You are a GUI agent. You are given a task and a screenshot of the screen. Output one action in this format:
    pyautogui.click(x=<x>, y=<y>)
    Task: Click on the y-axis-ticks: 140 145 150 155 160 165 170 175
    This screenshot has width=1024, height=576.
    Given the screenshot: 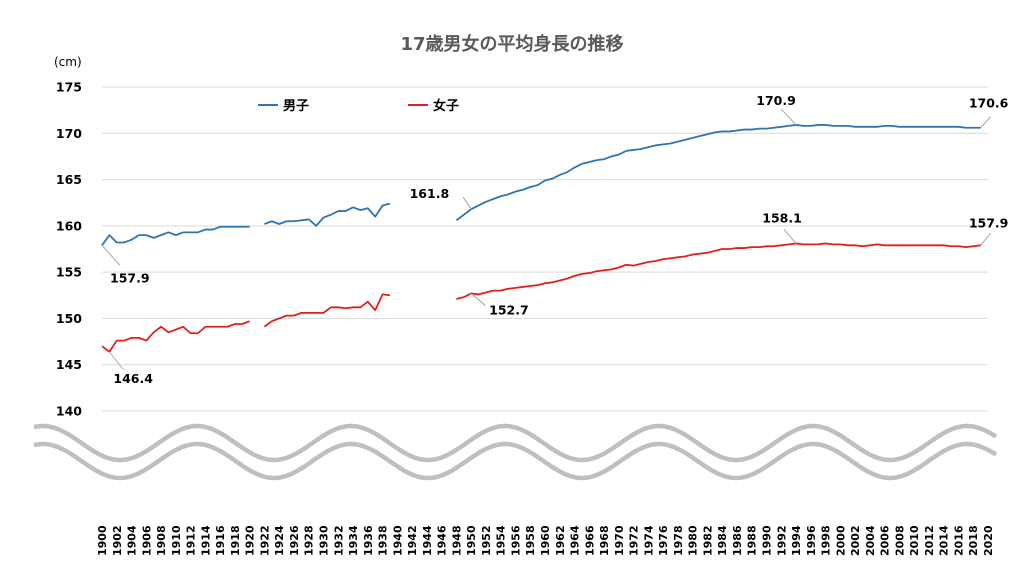 What is the action you would take?
    pyautogui.click(x=69, y=249)
    